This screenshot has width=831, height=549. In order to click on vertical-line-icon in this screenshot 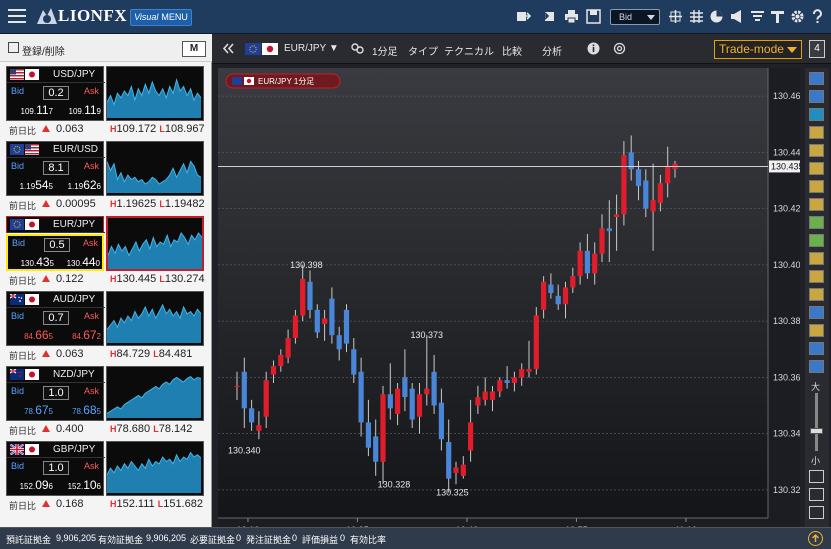, I will do `click(816, 186)`.